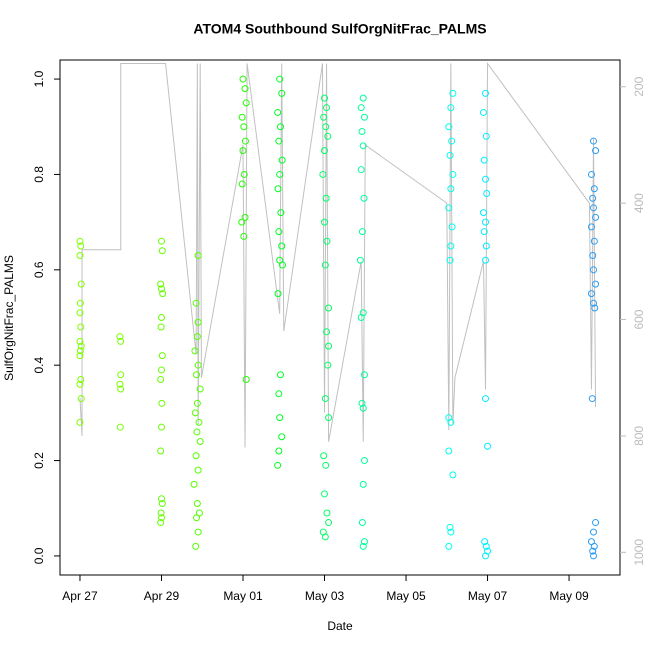 Image resolution: width=650 pixels, height=650 pixels. Describe the element at coordinates (488, 596) in the screenshot. I see `x-tick-label: May 07` at that location.